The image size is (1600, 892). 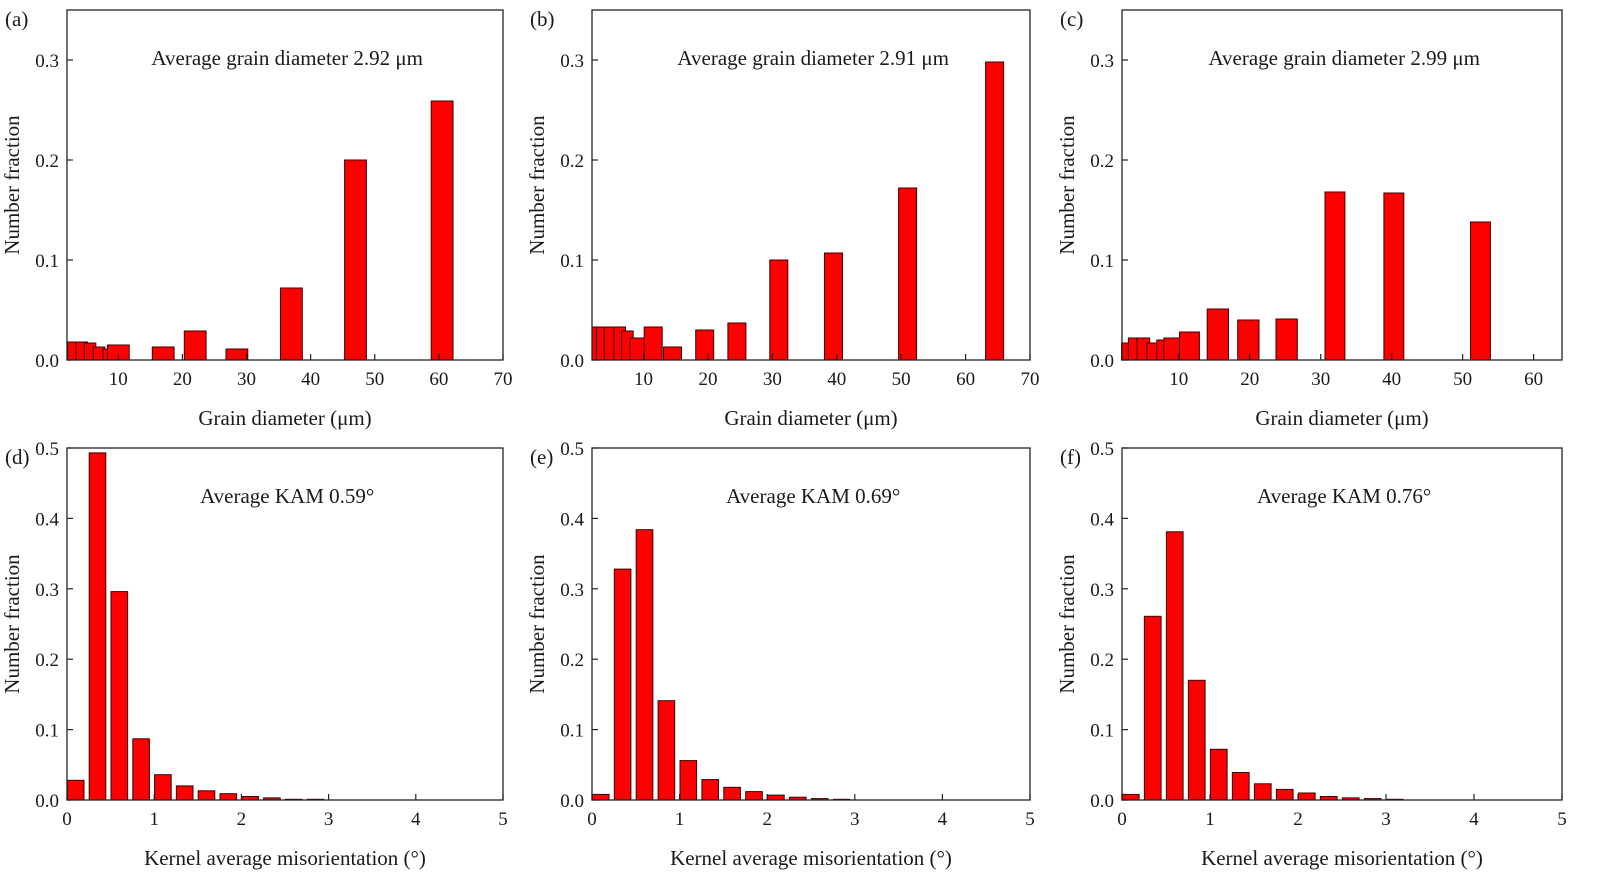 I want to click on average-annotation: Average KAM 0.69°, so click(x=813, y=496).